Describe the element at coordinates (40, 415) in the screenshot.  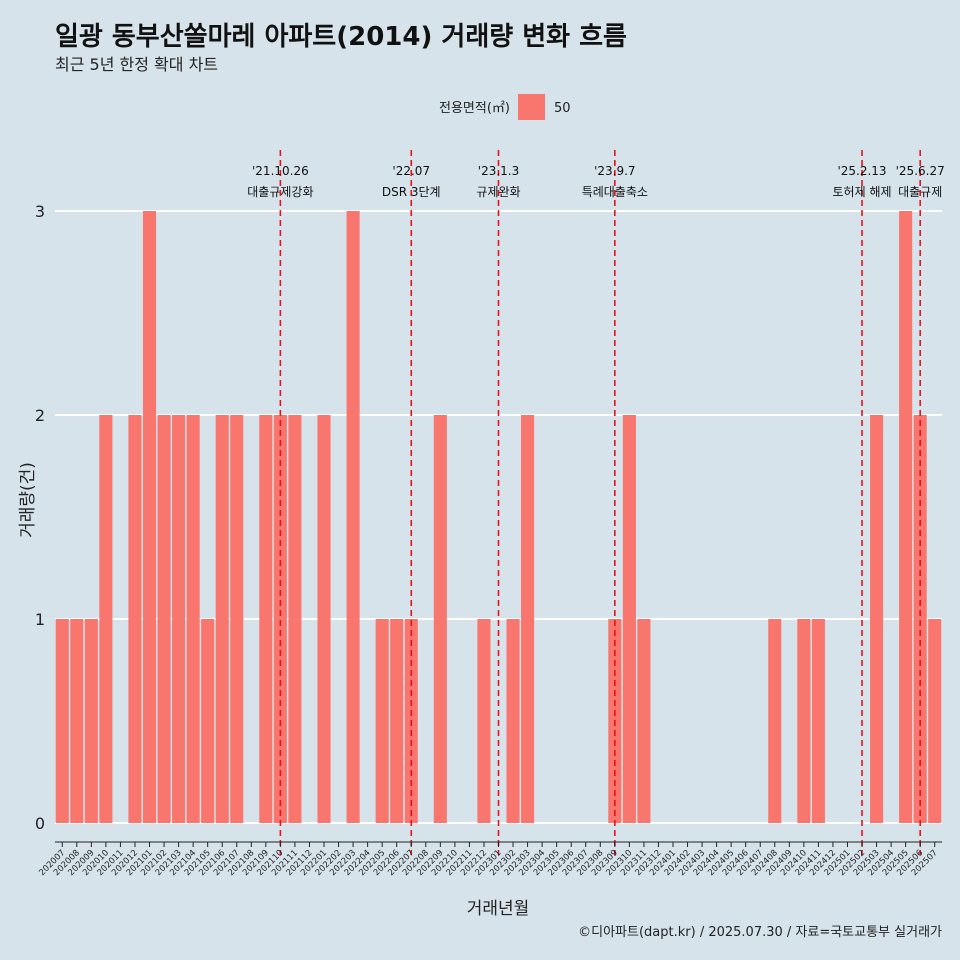
I see `y-tick-label: 2` at that location.